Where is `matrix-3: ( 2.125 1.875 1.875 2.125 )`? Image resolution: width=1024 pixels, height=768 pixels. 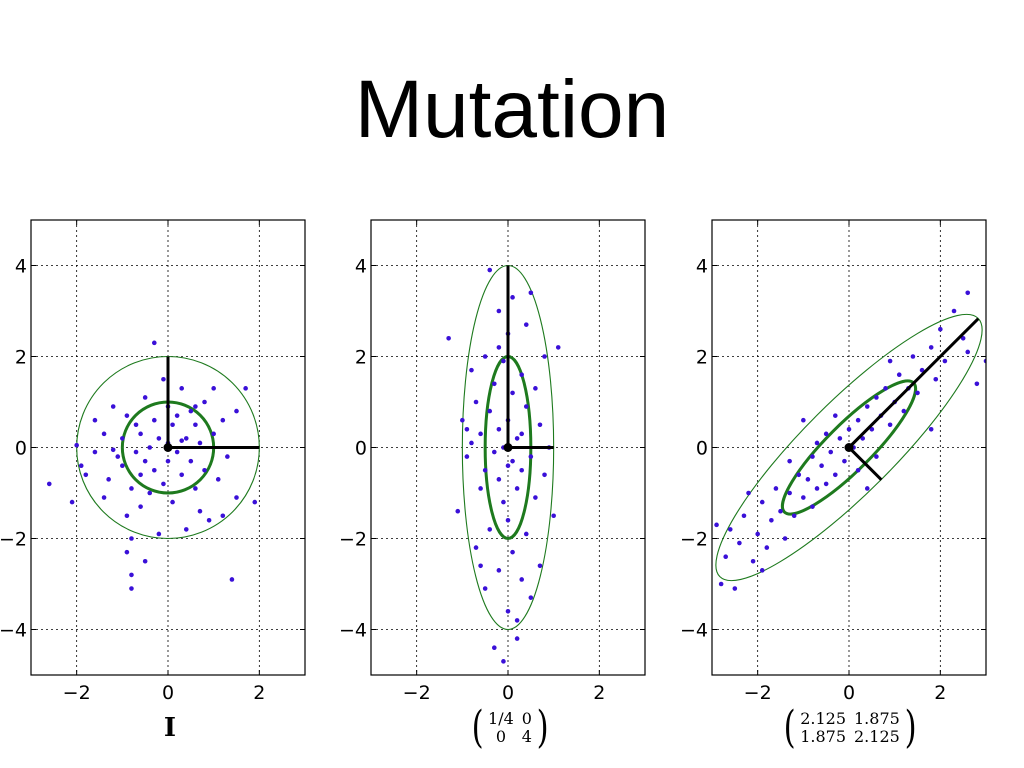 matrix-3: ( 2.125 1.875 1.875 2.125 ) is located at coordinates (850, 728).